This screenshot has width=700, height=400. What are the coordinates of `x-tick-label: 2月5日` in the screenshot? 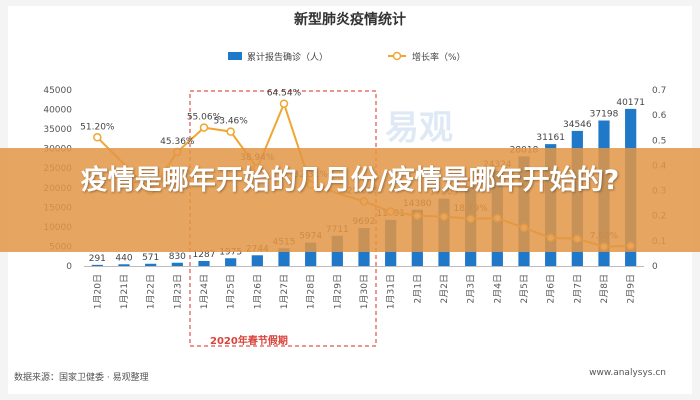 It's located at (524, 288).